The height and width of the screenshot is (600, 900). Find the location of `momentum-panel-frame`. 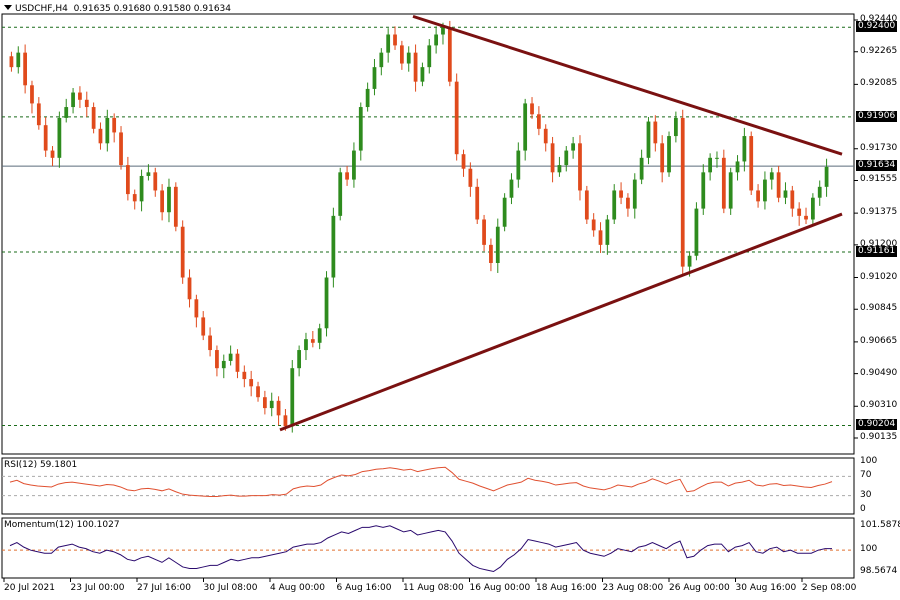

momentum-panel-frame is located at coordinates (428, 548).